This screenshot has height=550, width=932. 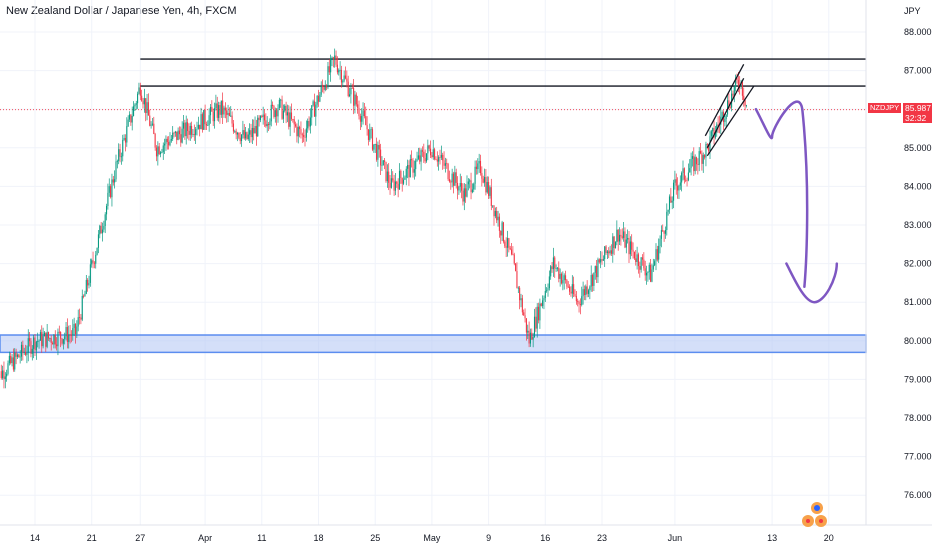 What do you see at coordinates (796, 202) in the screenshot?
I see `projection-arrow` at bounding box center [796, 202].